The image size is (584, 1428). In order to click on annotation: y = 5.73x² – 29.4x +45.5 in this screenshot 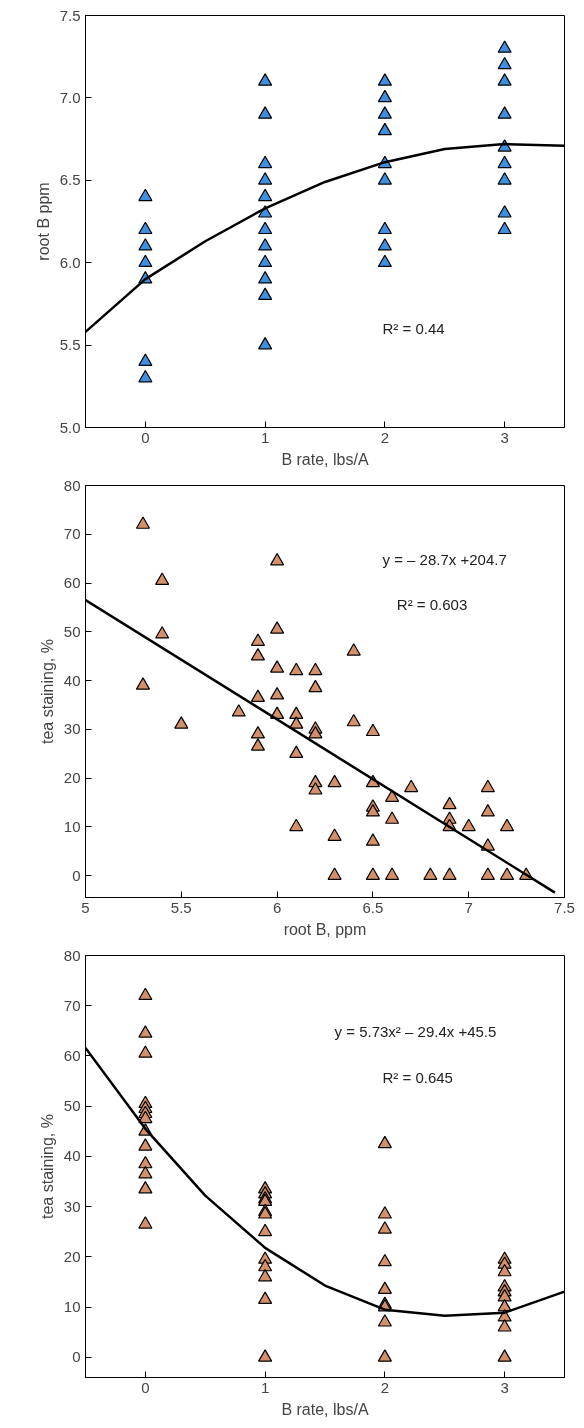, I will do `click(415, 1031)`.